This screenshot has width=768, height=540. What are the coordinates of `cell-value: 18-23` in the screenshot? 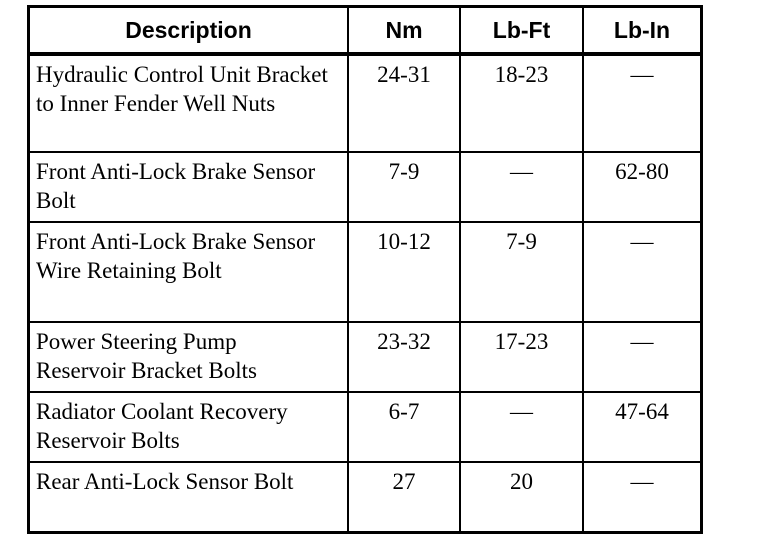 It's located at (521, 103).